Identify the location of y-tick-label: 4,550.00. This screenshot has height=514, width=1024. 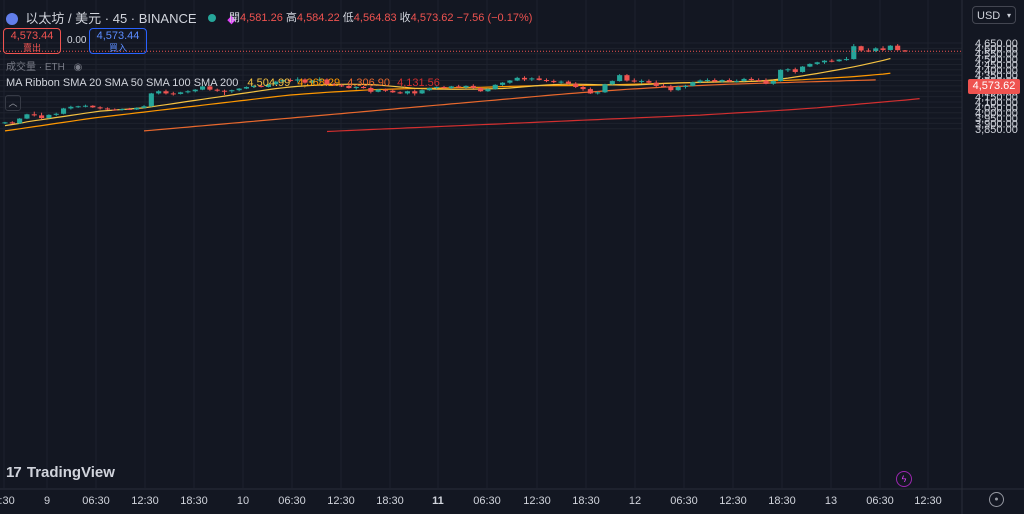
(996, 55).